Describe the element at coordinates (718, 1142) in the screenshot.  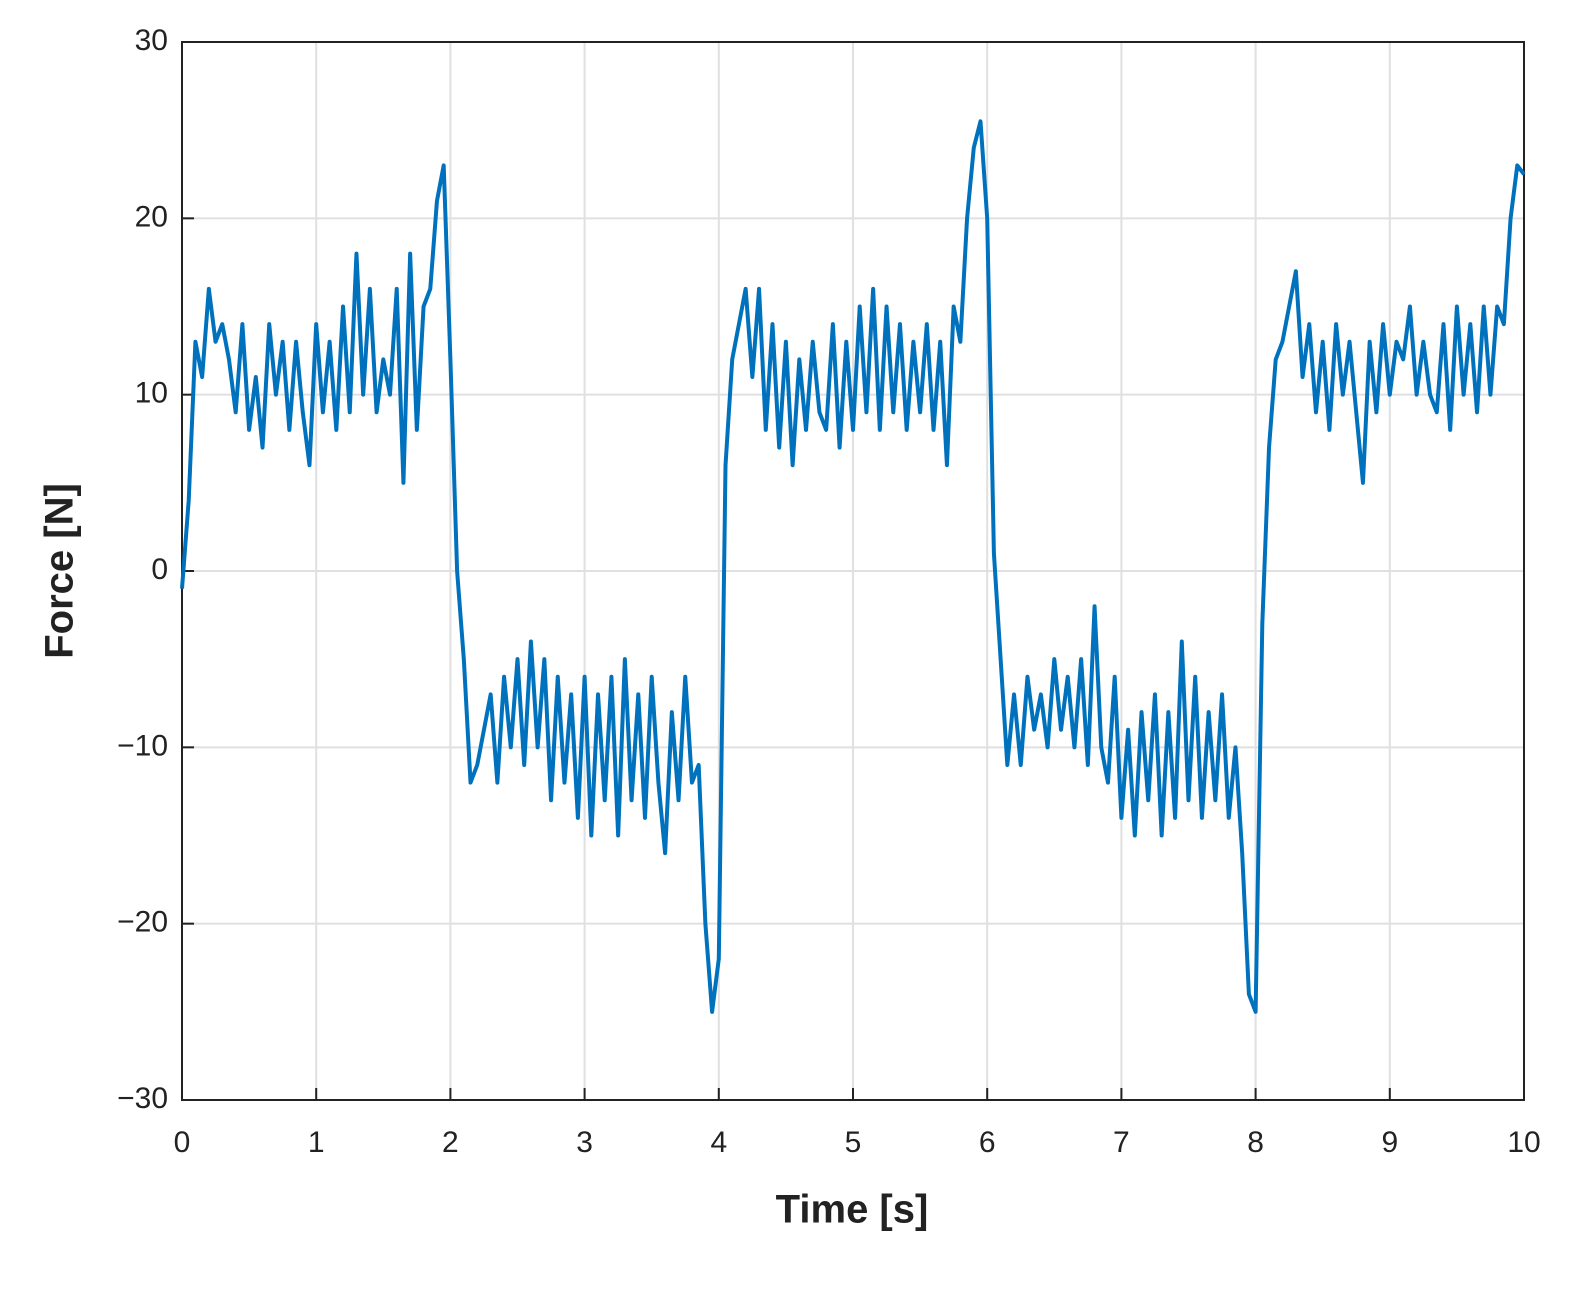
I see `x-tick-label: 4` at that location.